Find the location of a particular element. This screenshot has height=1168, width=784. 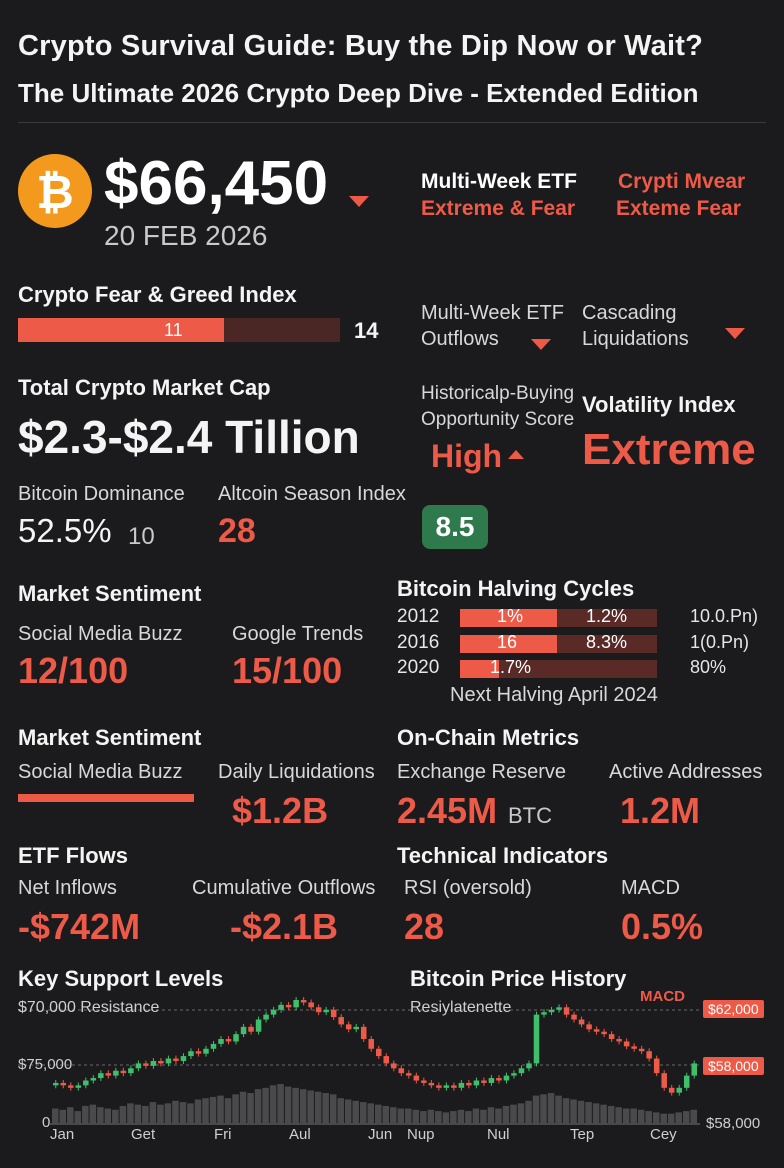

fear-greed-bar-fill is located at coordinates (121, 330).